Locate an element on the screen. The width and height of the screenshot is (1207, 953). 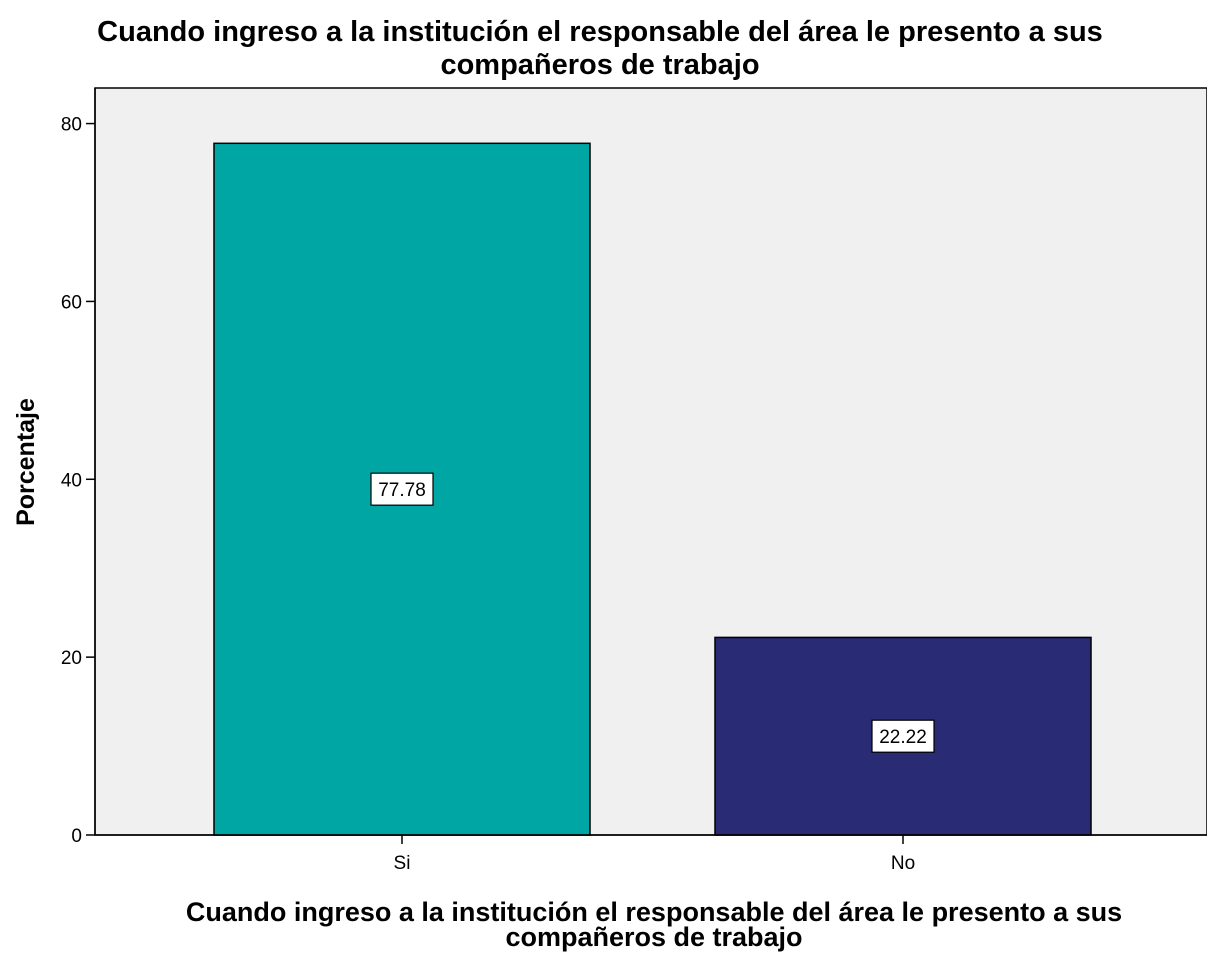
y-tick-label: 40 is located at coordinates (71, 480).